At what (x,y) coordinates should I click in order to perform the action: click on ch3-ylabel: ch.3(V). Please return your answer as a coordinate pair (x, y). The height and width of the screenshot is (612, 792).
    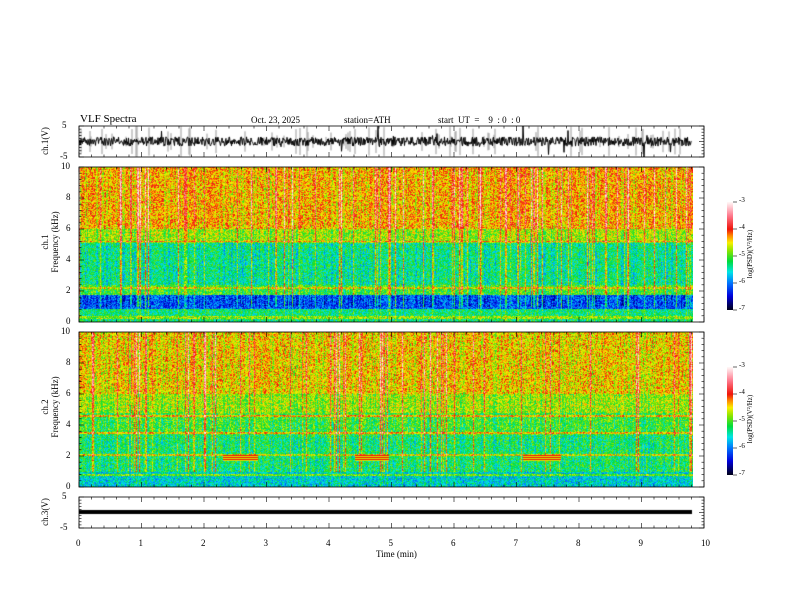
    Looking at the image, I should click on (45, 512).